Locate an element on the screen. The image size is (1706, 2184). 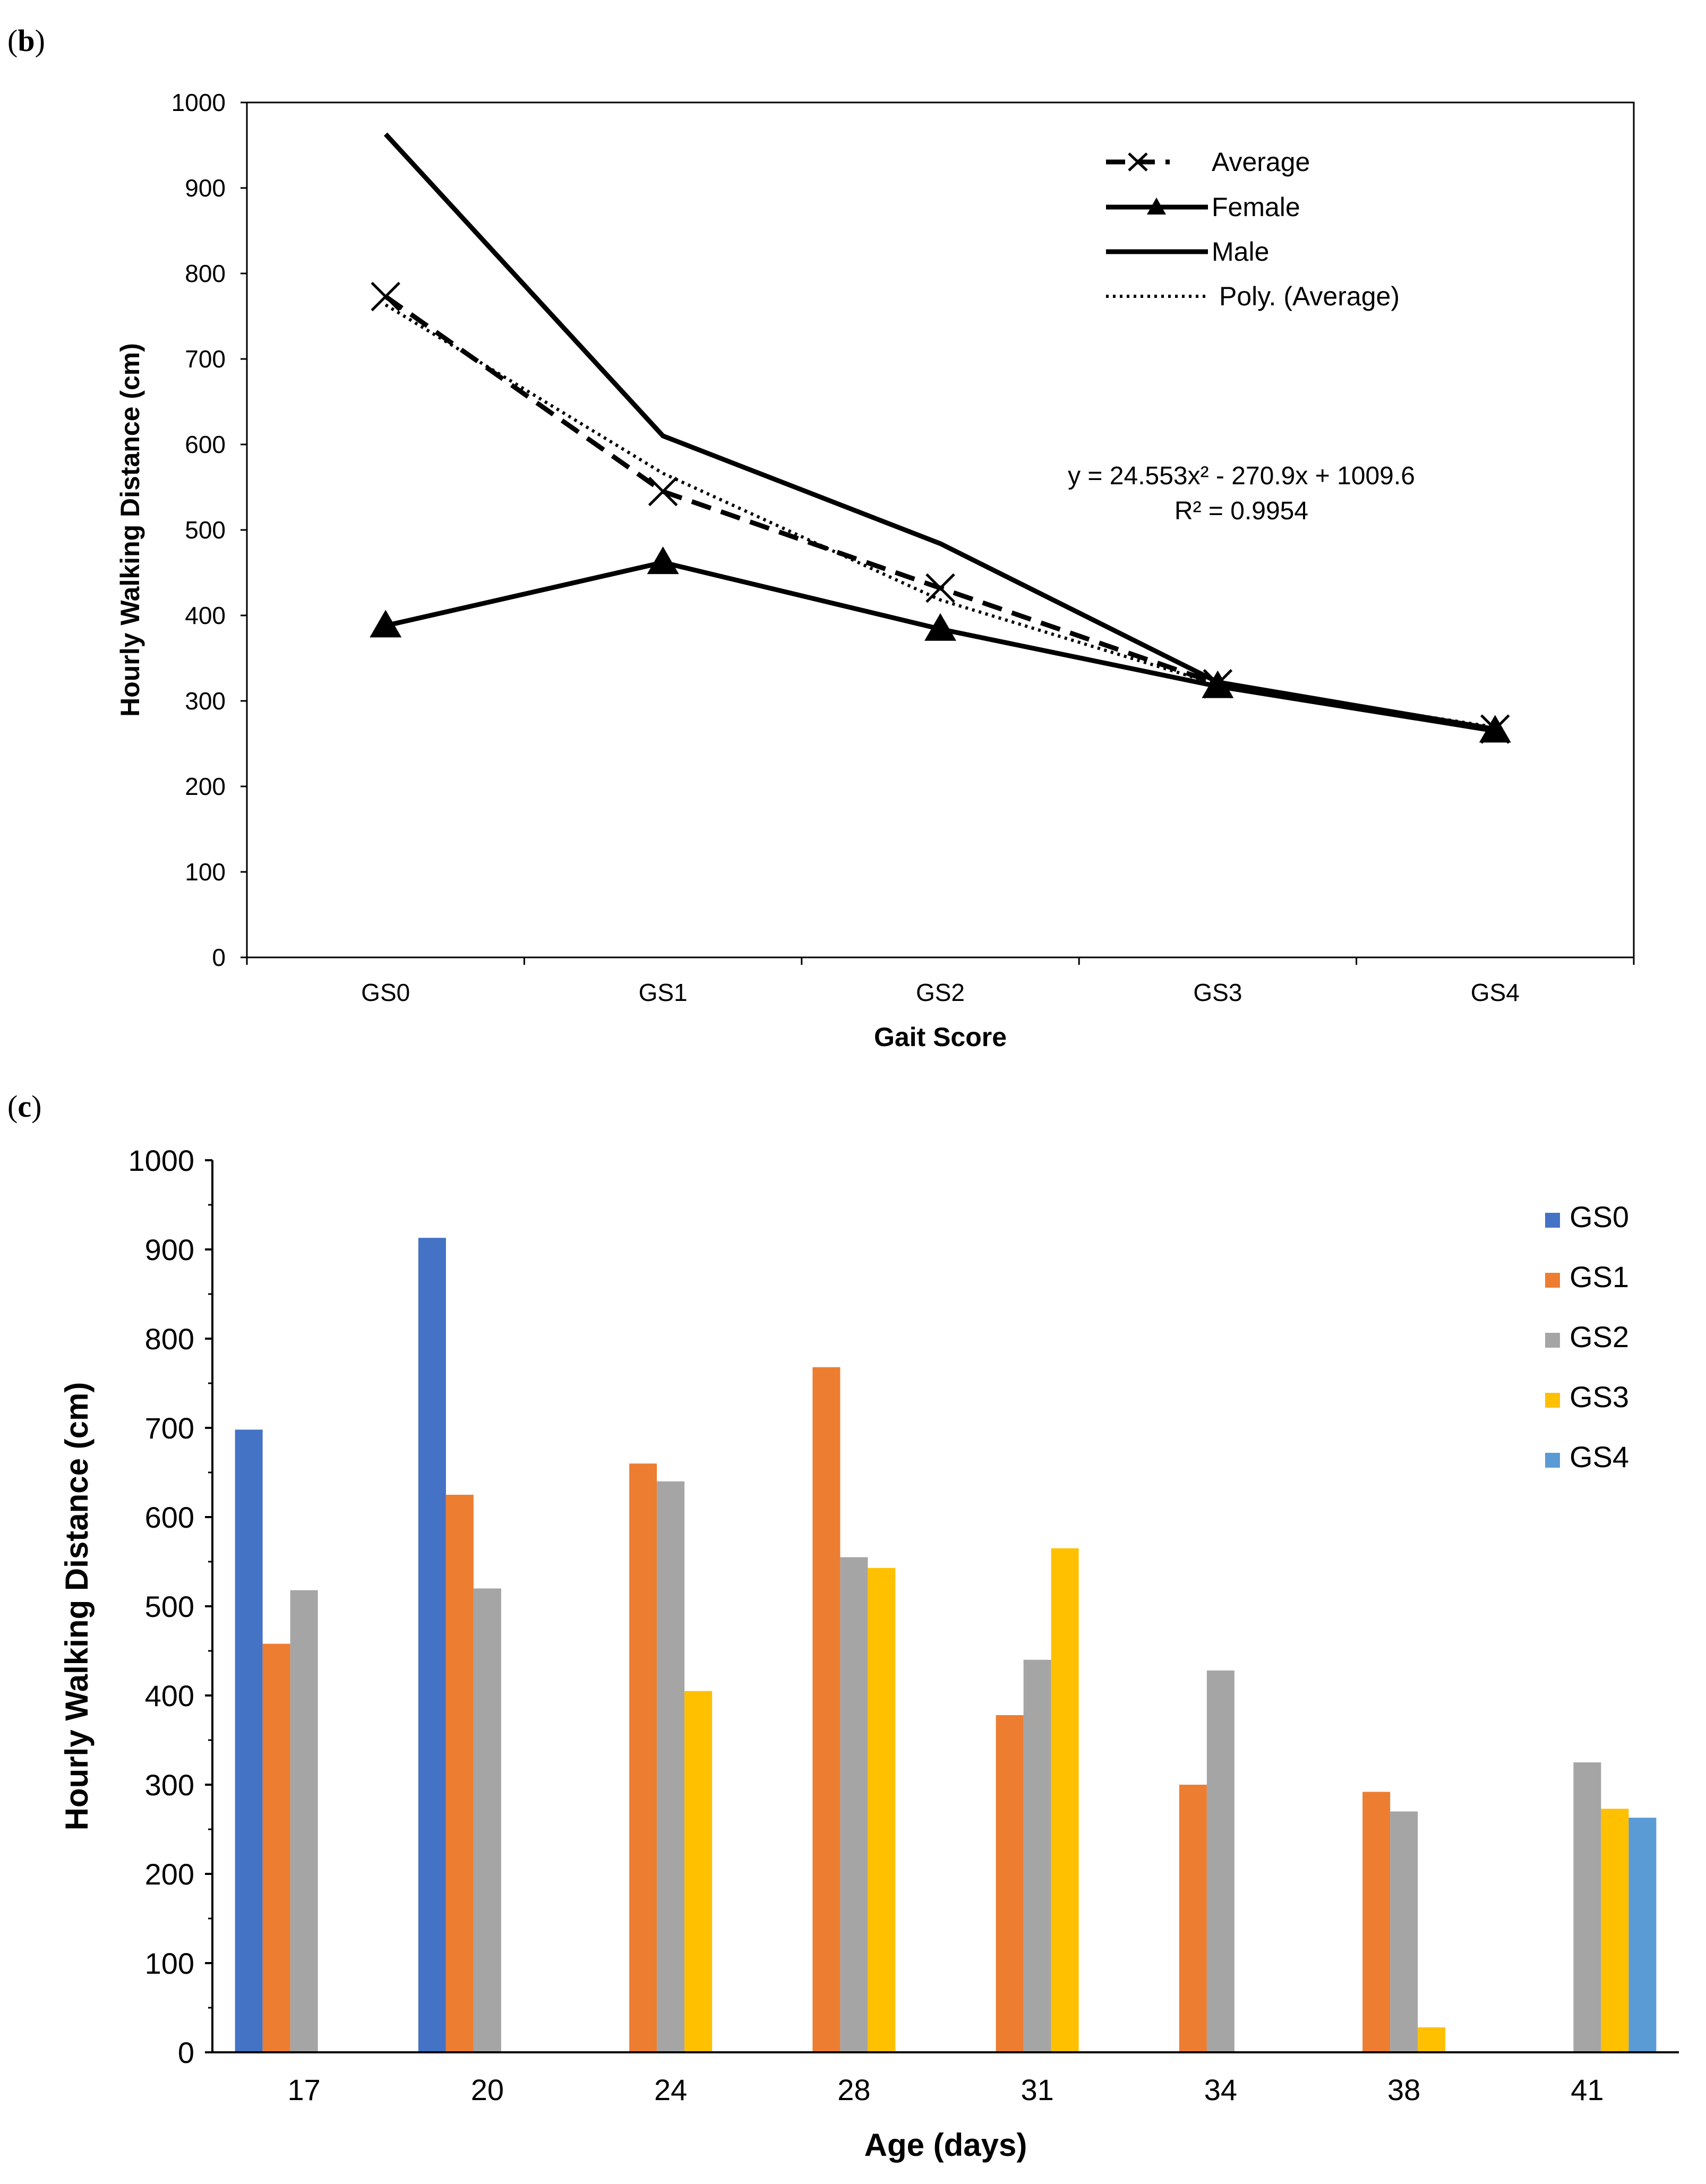
x-tick-label: 41 is located at coordinates (1587, 2089).